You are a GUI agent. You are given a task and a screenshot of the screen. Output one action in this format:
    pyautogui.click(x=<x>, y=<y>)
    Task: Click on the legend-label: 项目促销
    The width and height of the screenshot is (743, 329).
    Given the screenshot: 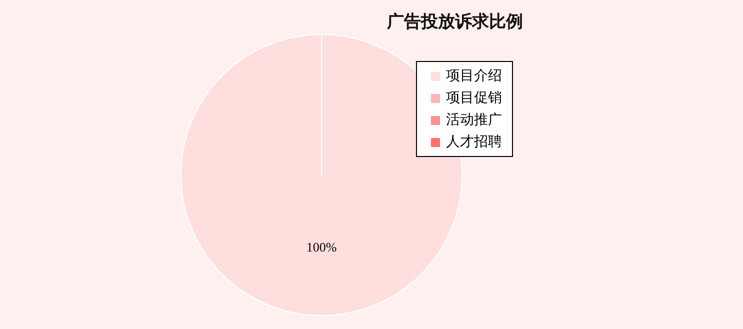 What is the action you would take?
    pyautogui.click(x=474, y=98)
    